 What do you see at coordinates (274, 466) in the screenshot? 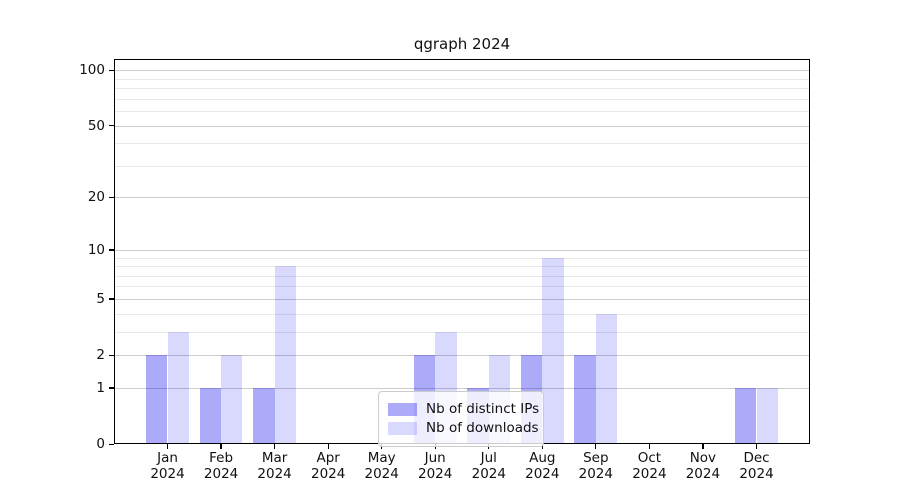
I see `x-tick-label-mar: Mar 2024` at bounding box center [274, 466].